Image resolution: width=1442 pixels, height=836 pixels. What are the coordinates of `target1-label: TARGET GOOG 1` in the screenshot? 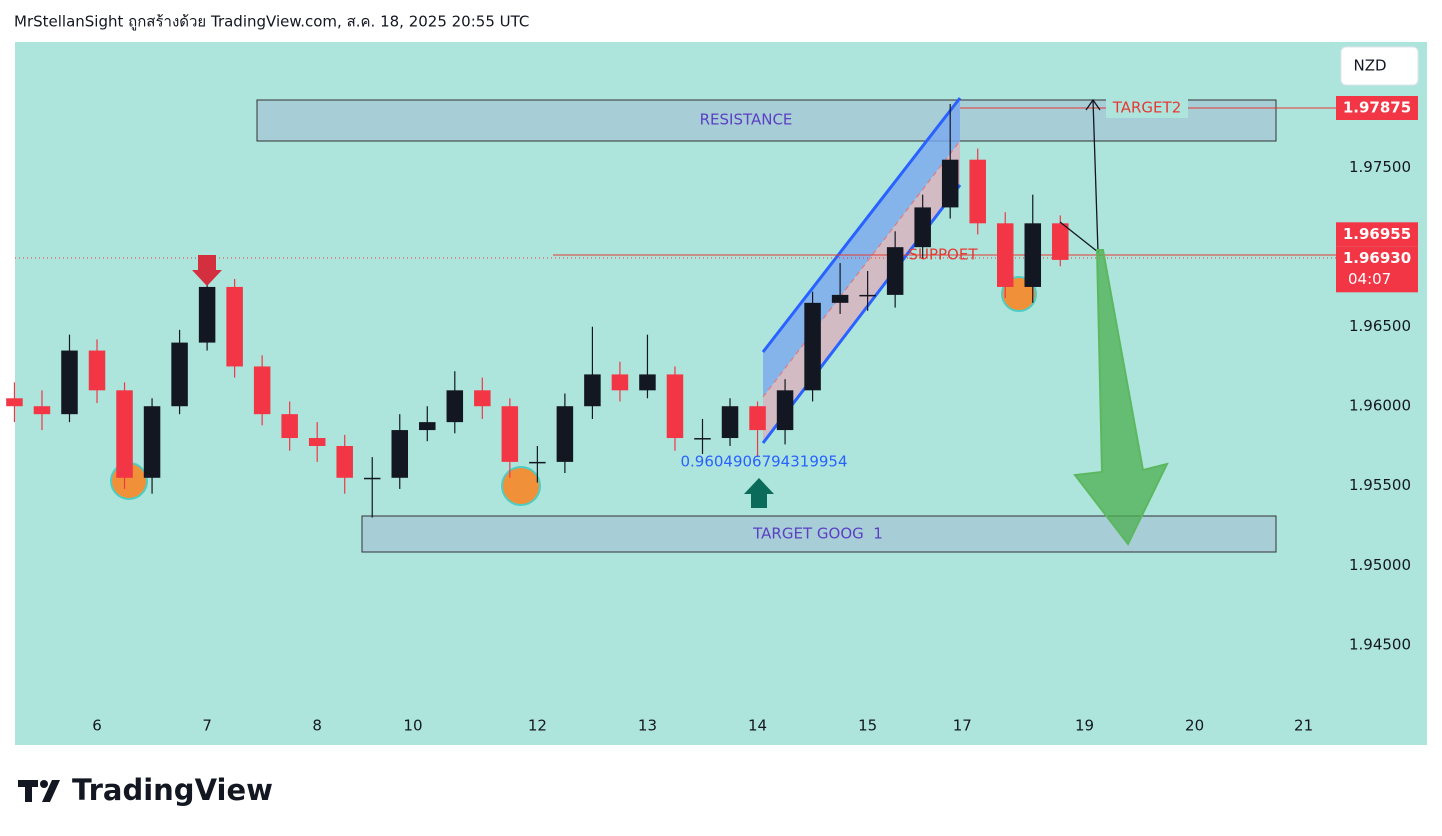 It's located at (817, 534).